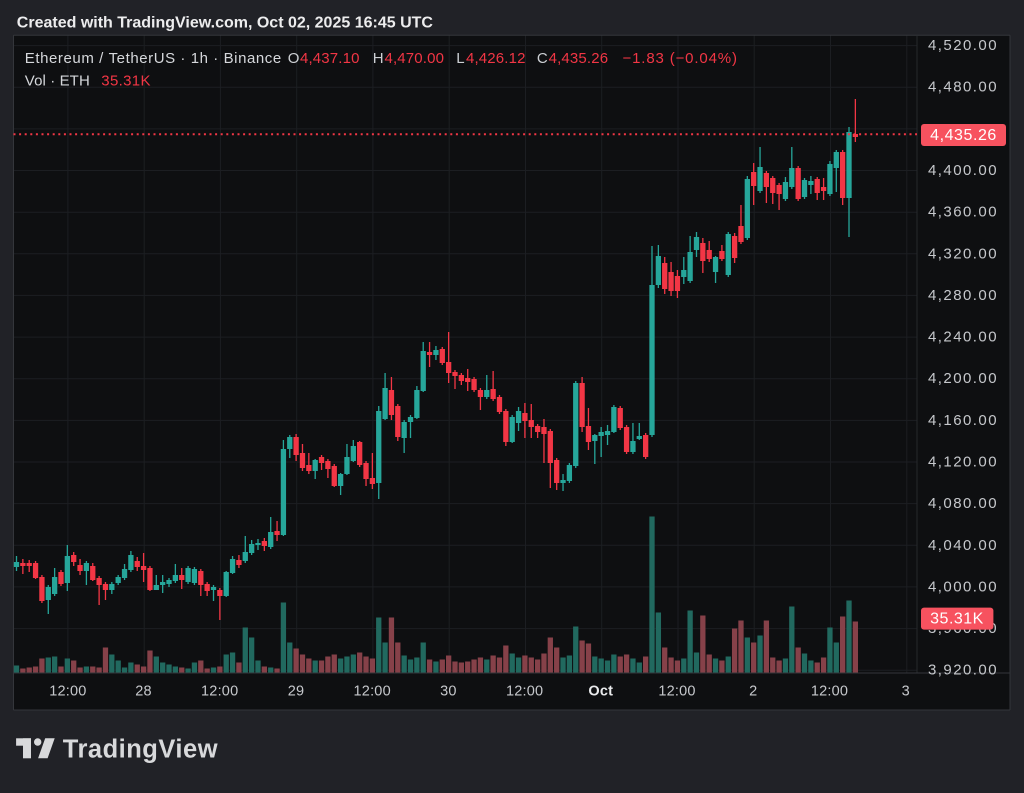 The height and width of the screenshot is (793, 1024). Describe the element at coordinates (963, 212) in the screenshot. I see `svg-text: 4,360.00` at that location.